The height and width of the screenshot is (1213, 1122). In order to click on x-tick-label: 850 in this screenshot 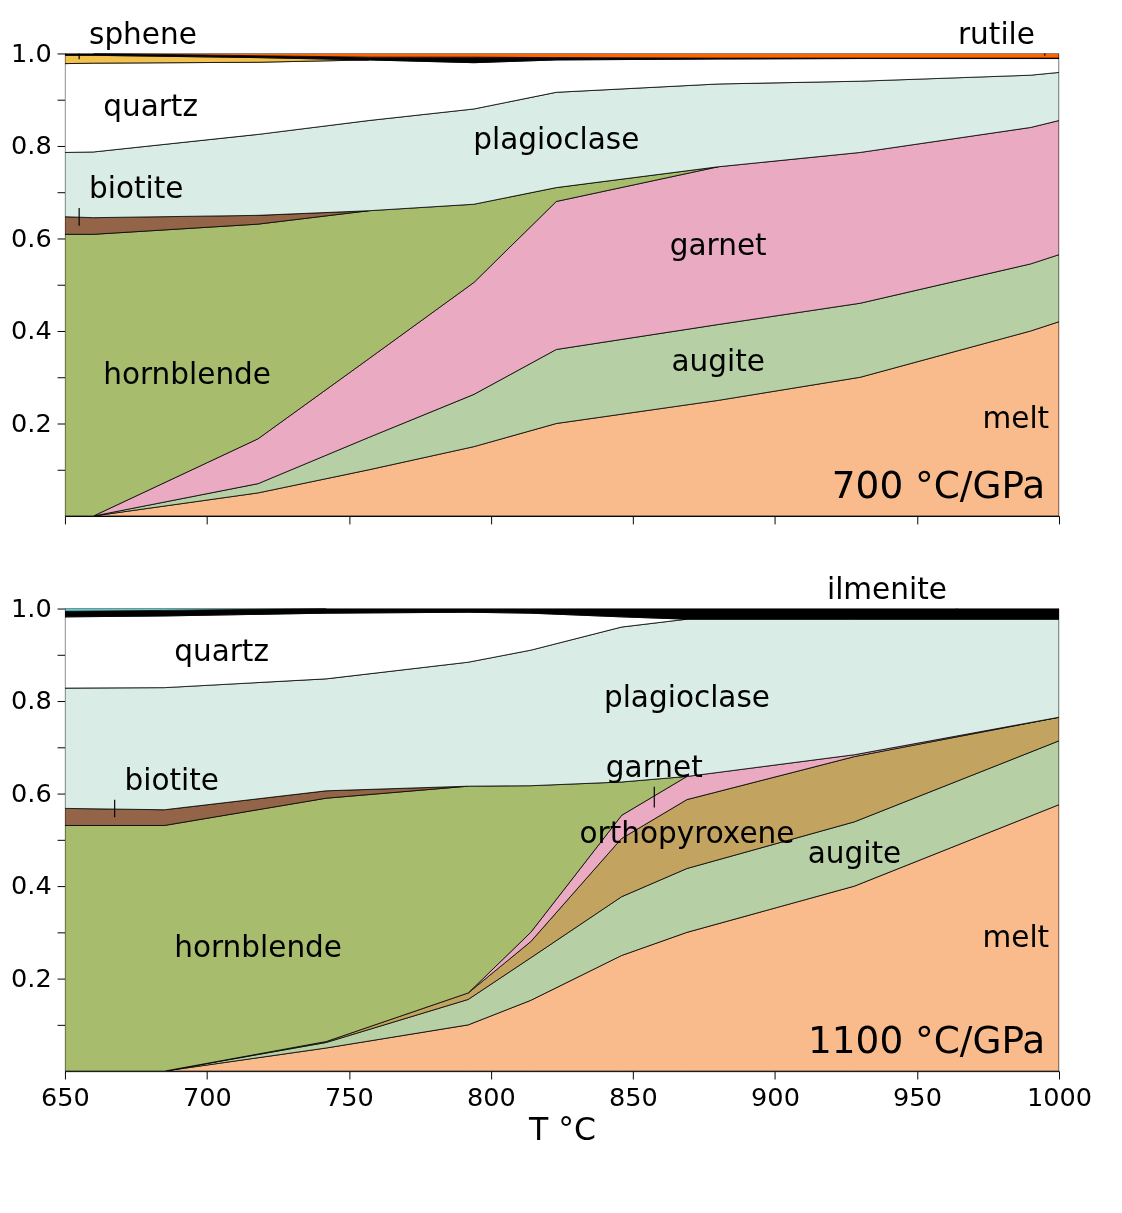, I will do `click(633, 1097)`.